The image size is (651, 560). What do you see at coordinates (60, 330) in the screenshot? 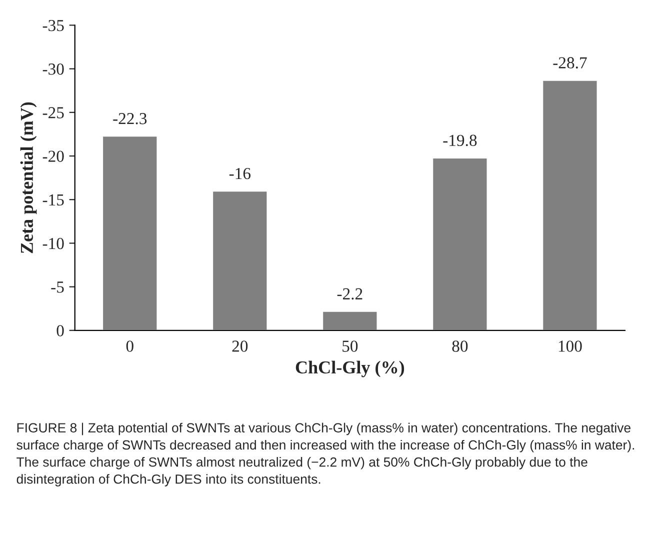
I see `y-tick-label: 0` at bounding box center [60, 330].